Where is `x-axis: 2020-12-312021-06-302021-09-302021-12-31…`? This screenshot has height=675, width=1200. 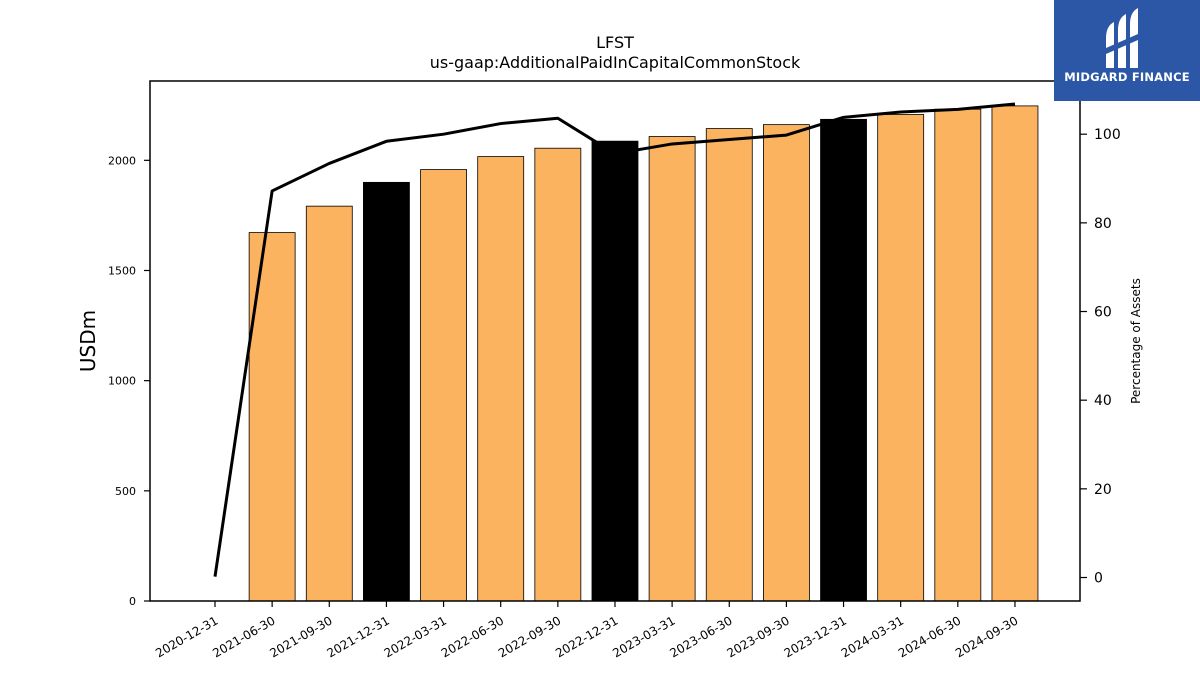 x-axis: 2020-12-312021-06-302021-09-302021-12-31… is located at coordinates (586, 630).